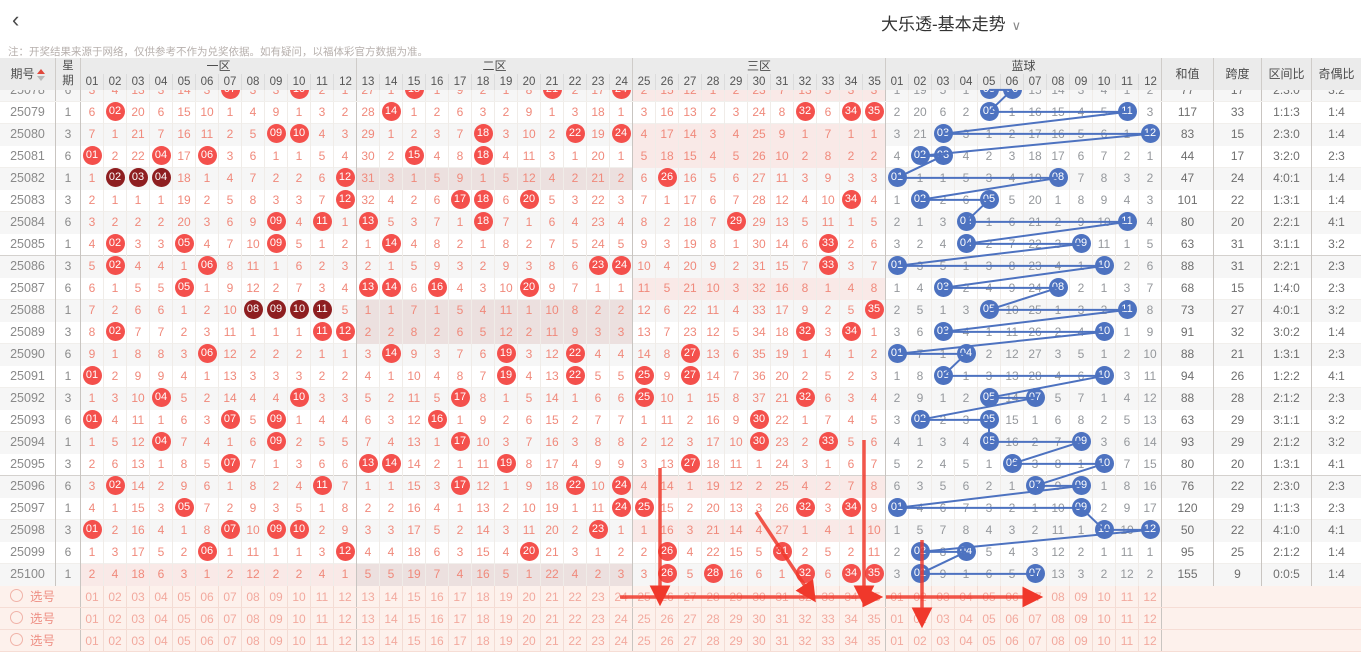 The width and height of the screenshot is (1361, 657). I want to click on pick-number-14: 14, so click(391, 618).